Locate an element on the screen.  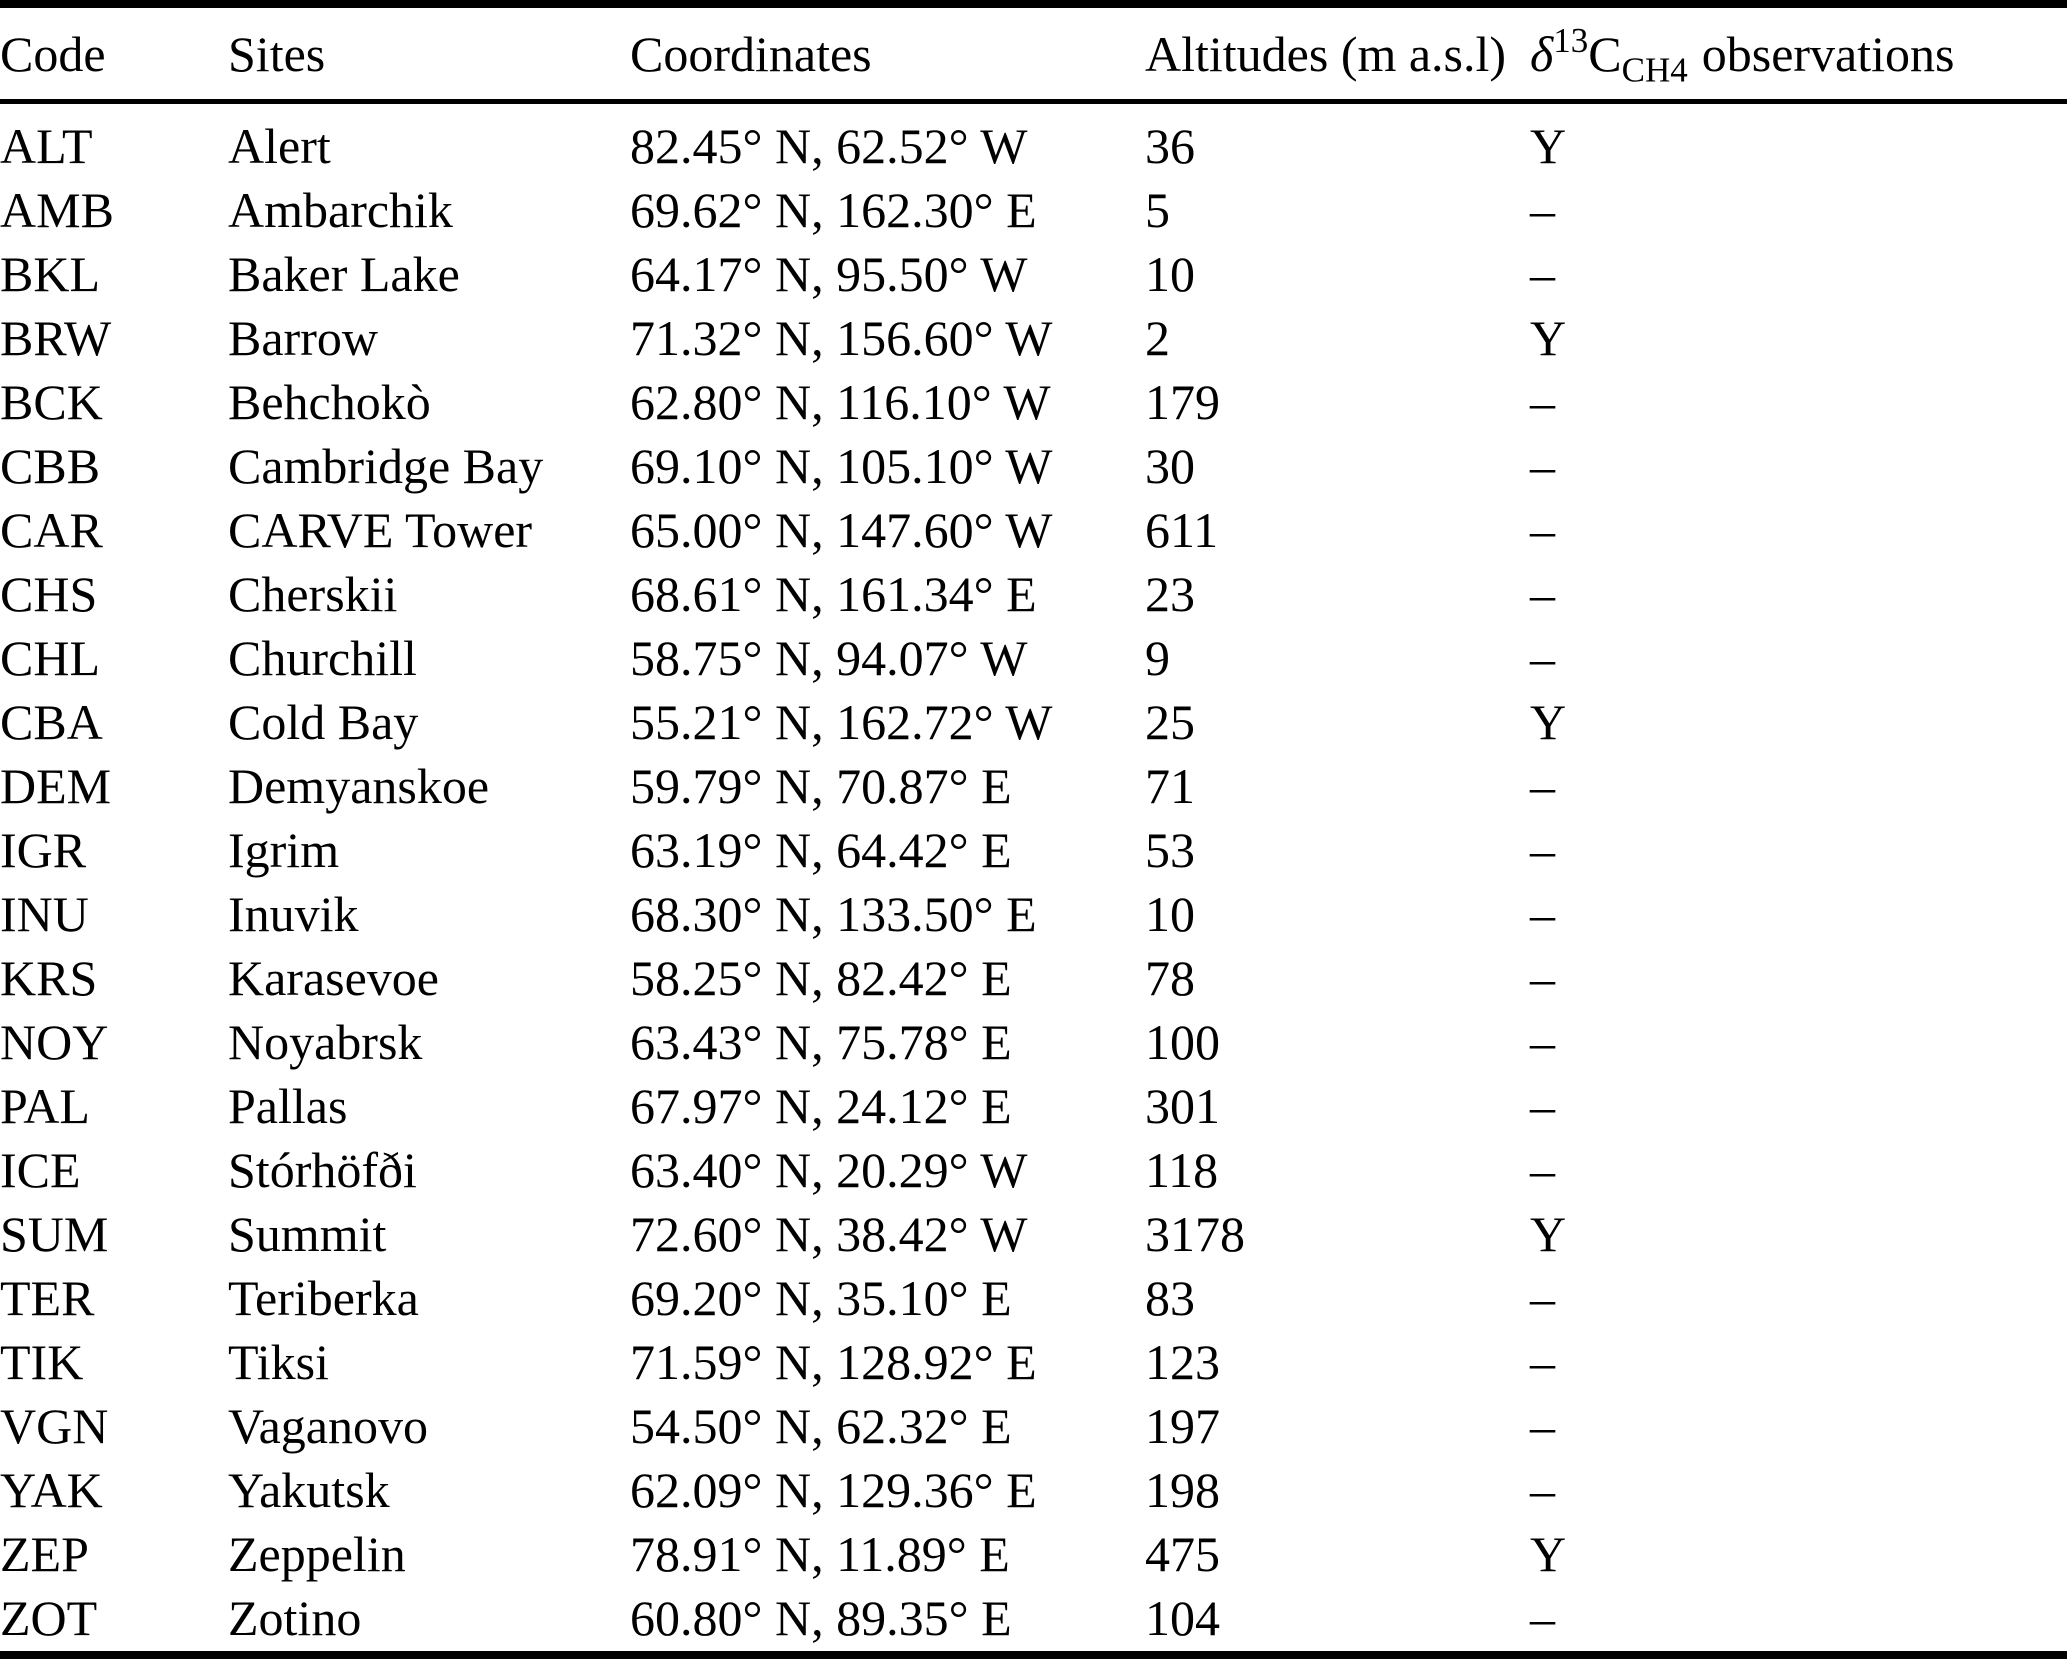
code-cell: CAR is located at coordinates (51, 530).